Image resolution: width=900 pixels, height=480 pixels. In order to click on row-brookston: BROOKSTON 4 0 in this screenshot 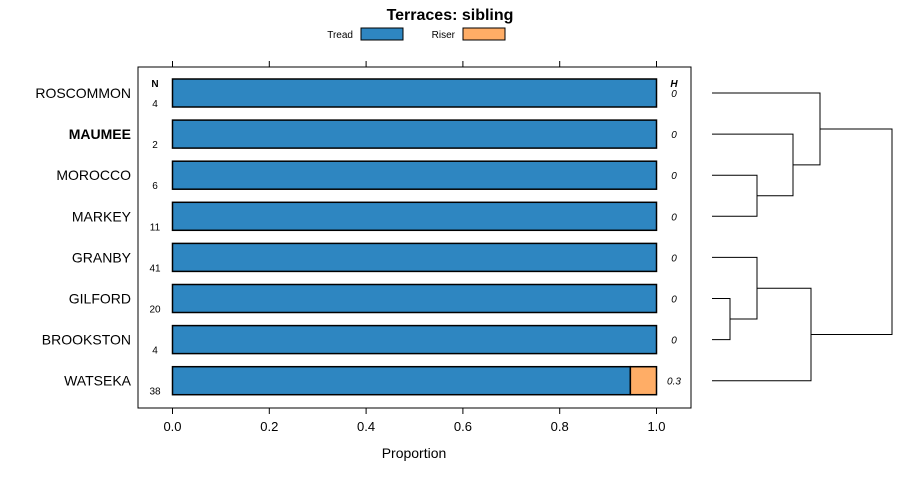, I will do `click(359, 340)`.